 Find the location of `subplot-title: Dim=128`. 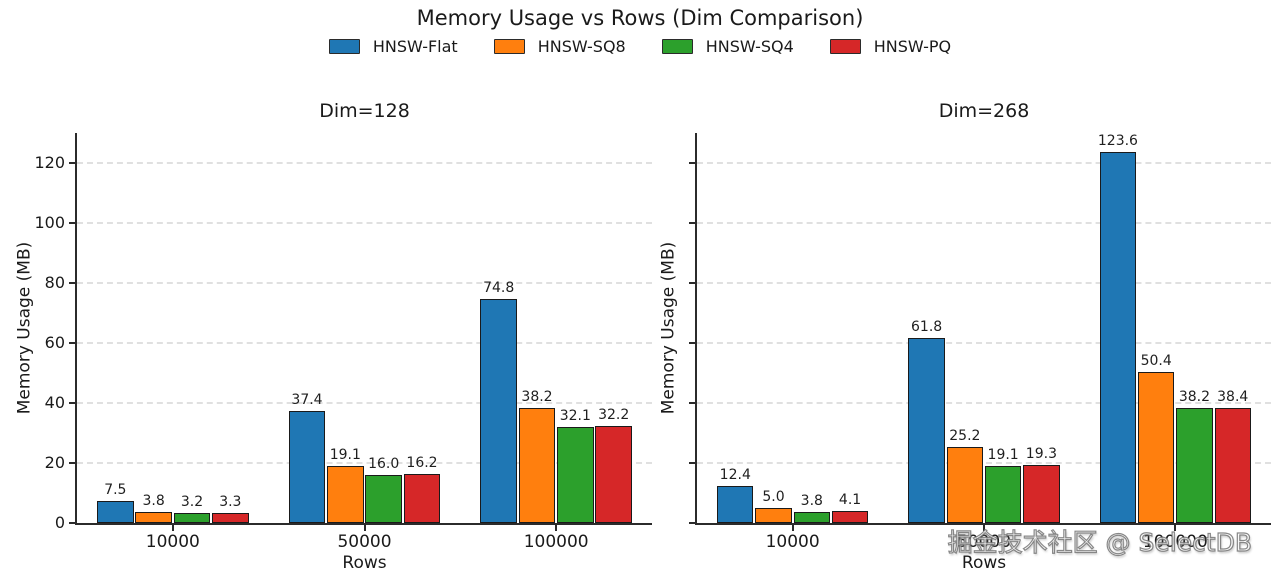

subplot-title: Dim=128 is located at coordinates (364, 111).